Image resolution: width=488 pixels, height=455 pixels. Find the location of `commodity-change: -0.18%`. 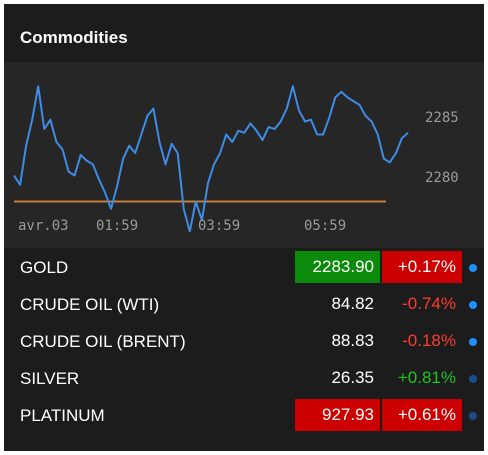

commodity-change: -0.18% is located at coordinates (429, 340).